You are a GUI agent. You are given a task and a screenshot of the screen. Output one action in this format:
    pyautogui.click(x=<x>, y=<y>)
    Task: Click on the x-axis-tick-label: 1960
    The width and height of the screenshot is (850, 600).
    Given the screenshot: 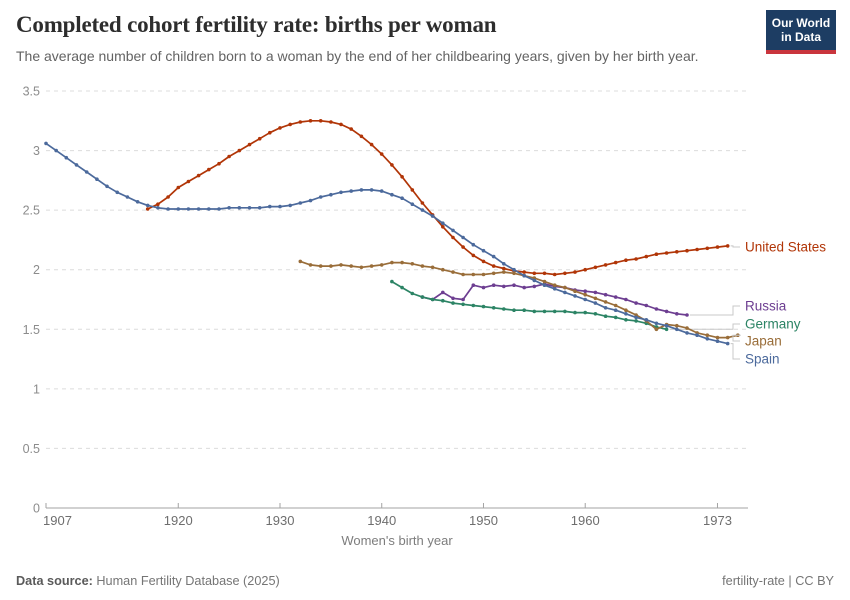 What is the action you would take?
    pyautogui.click(x=585, y=520)
    